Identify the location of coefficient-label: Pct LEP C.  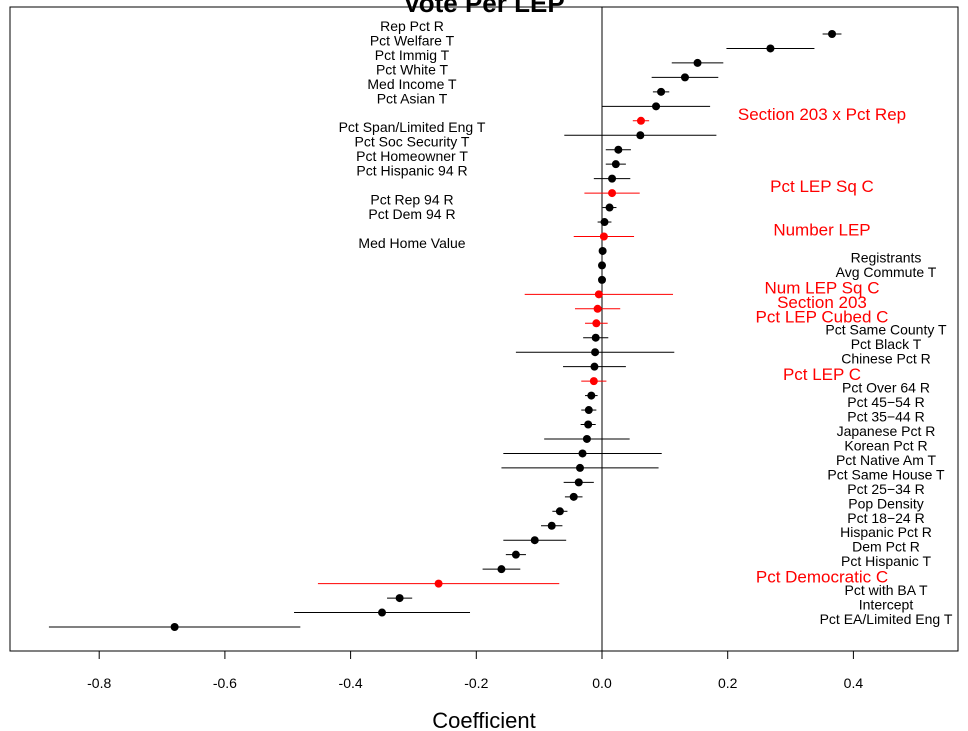
(822, 374).